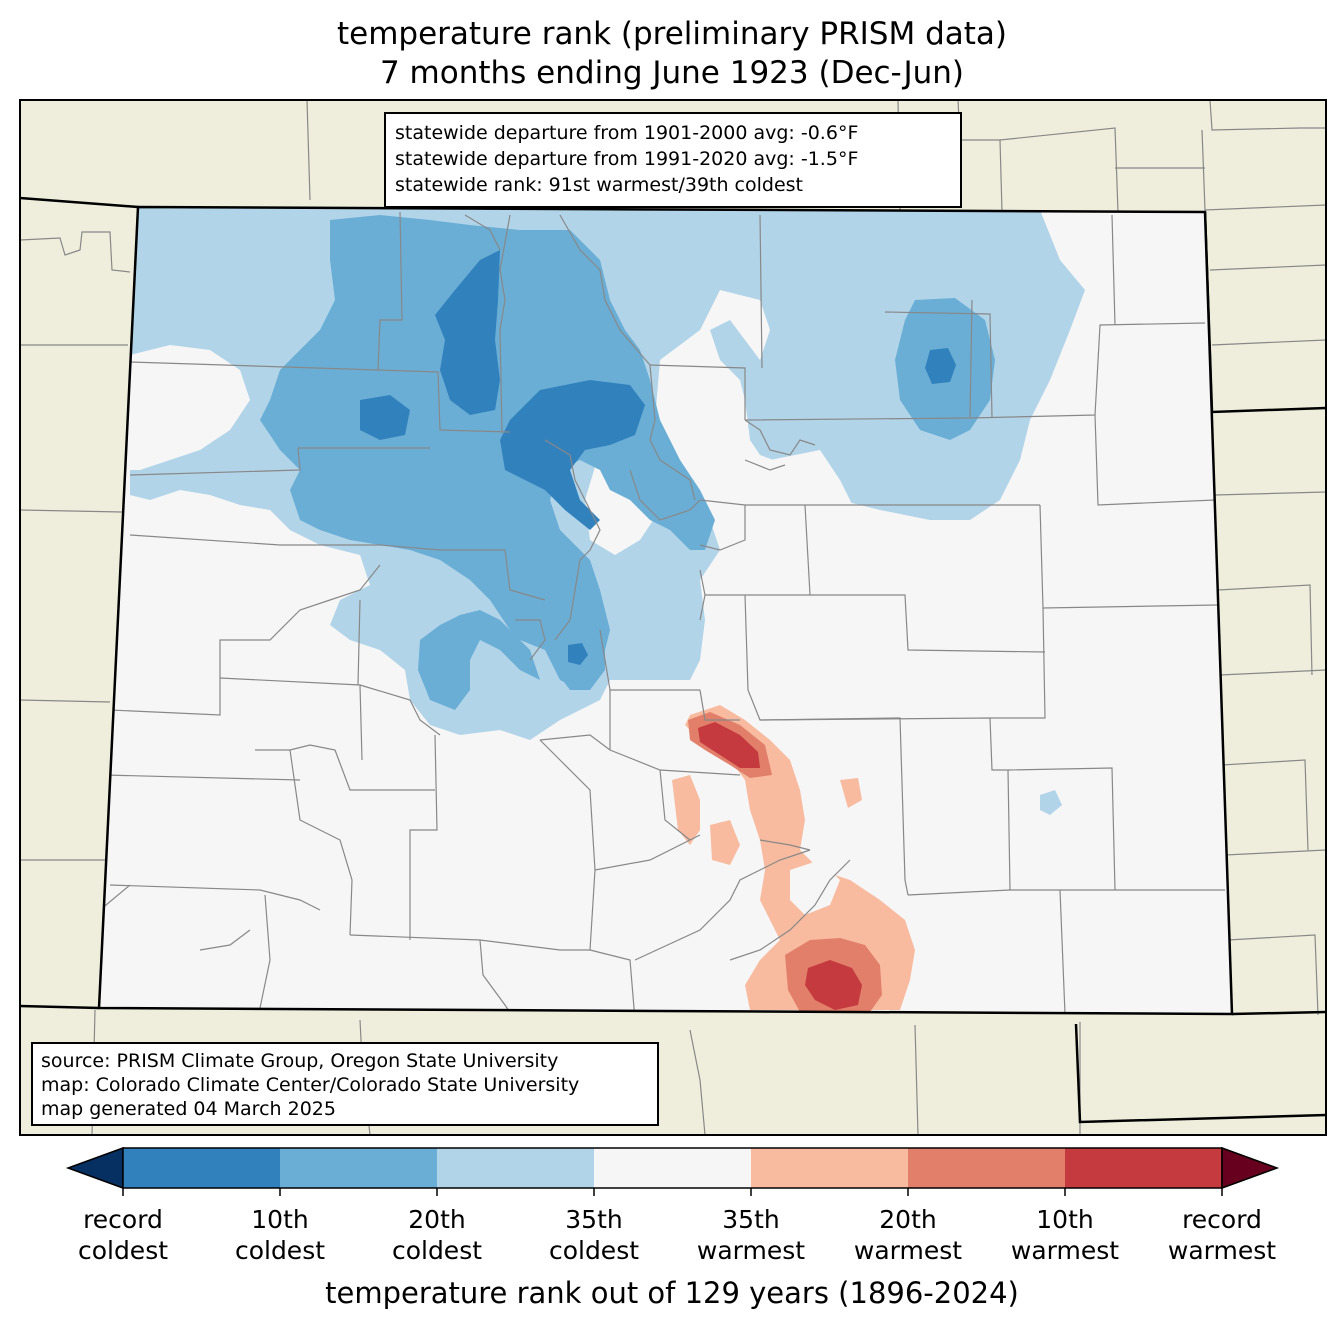 The width and height of the screenshot is (1344, 1332). Describe the element at coordinates (572, 455) in the screenshot. I see `shading-record-10th-coldest-gore` at that location.